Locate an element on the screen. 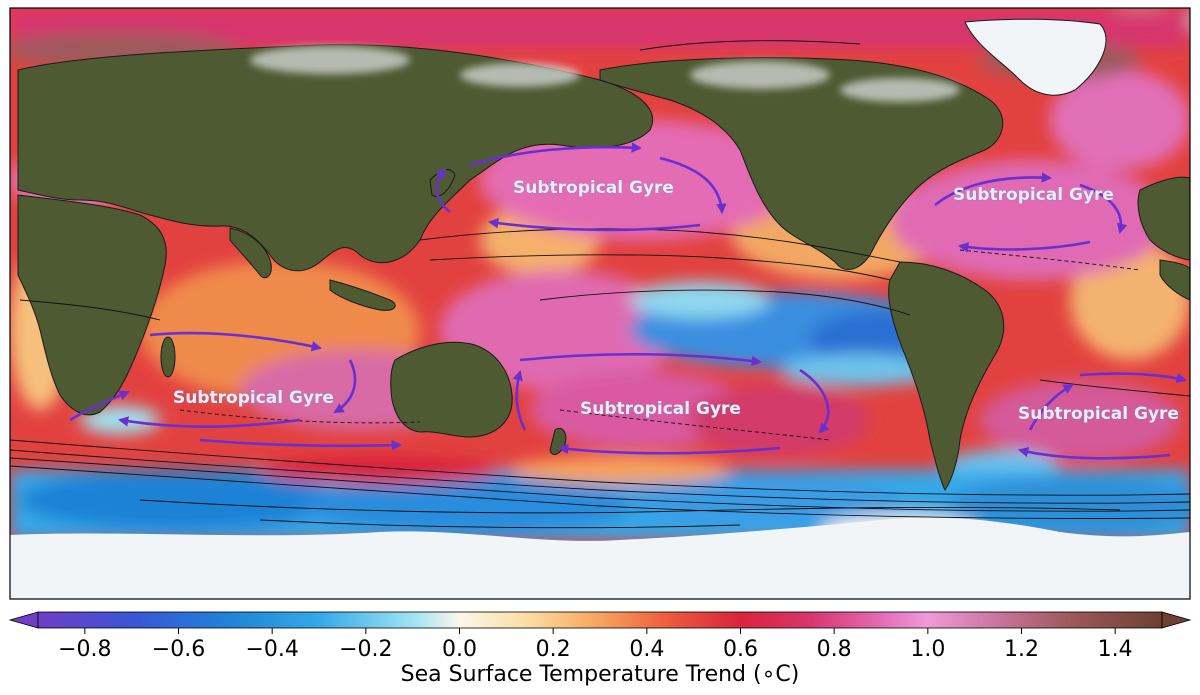  europe-west is located at coordinates (1163, 218).